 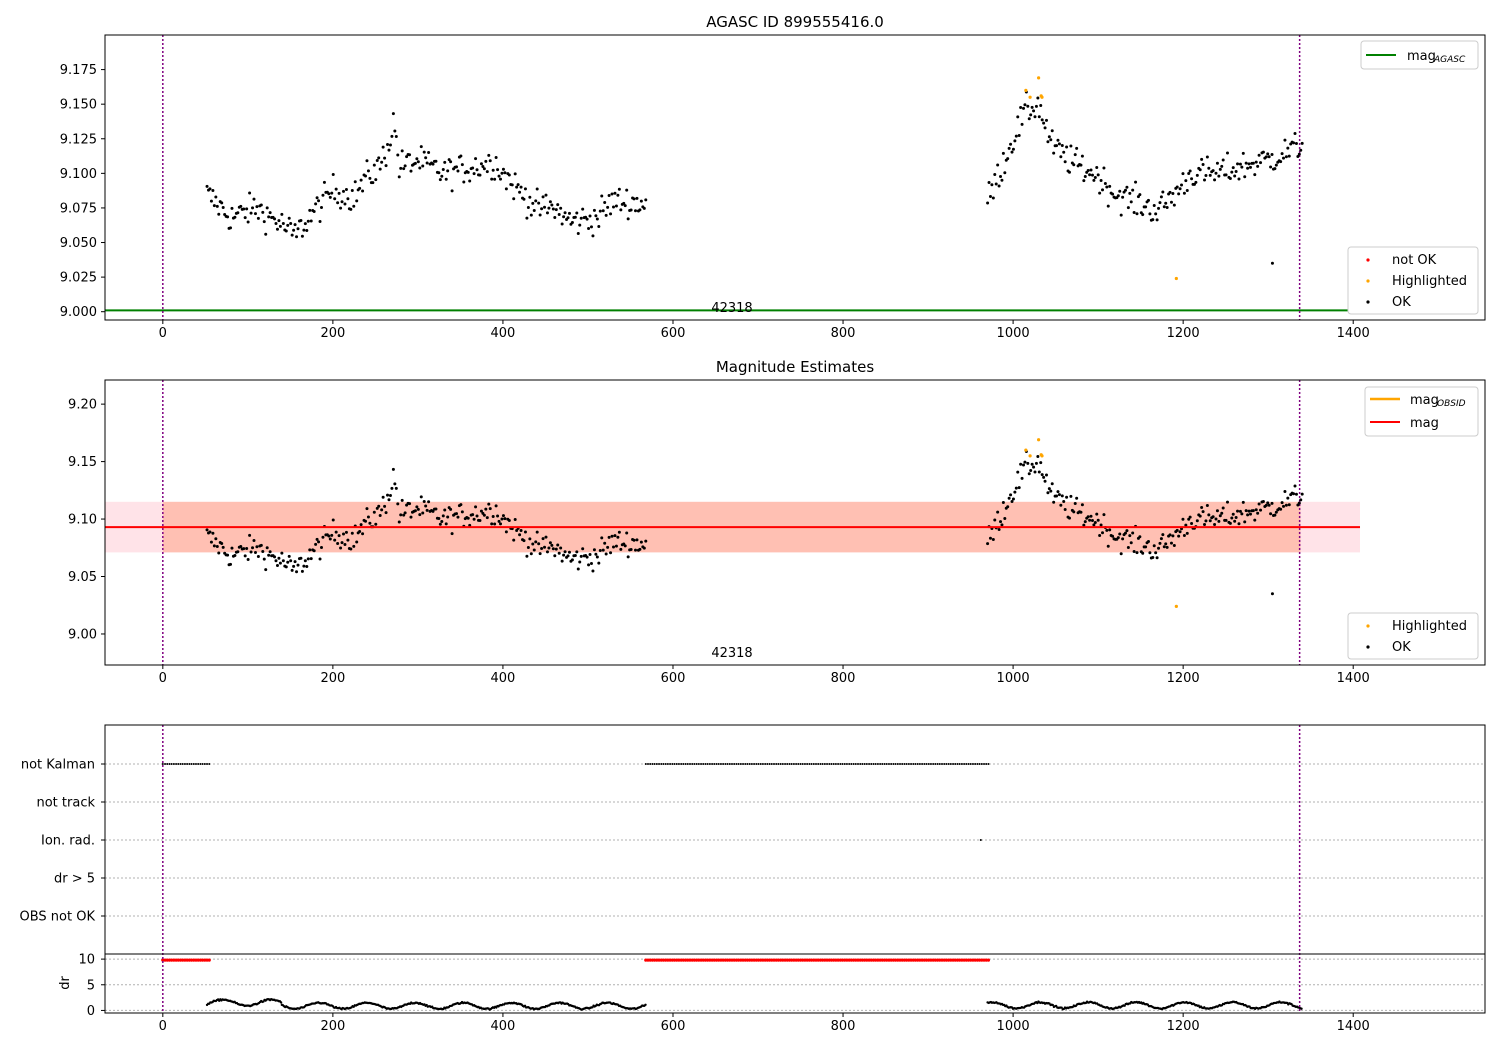 I want to click on flag-label: Ion. rad., so click(x=68, y=841).